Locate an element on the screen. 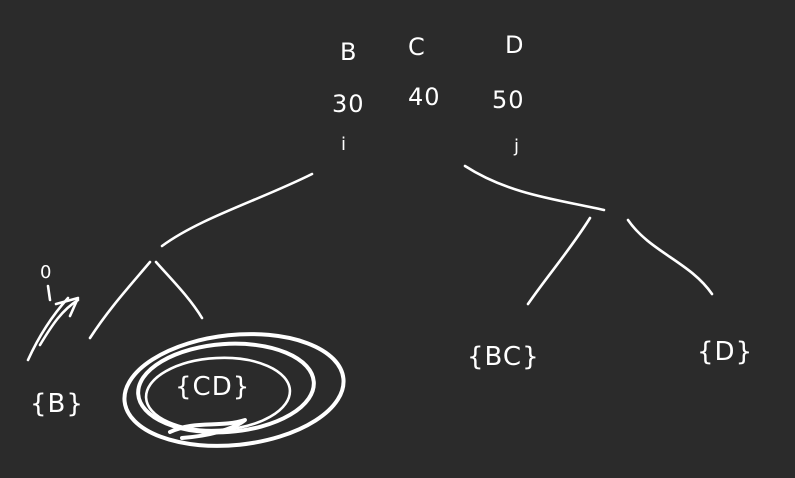  value-c: 40 is located at coordinates (424, 97).